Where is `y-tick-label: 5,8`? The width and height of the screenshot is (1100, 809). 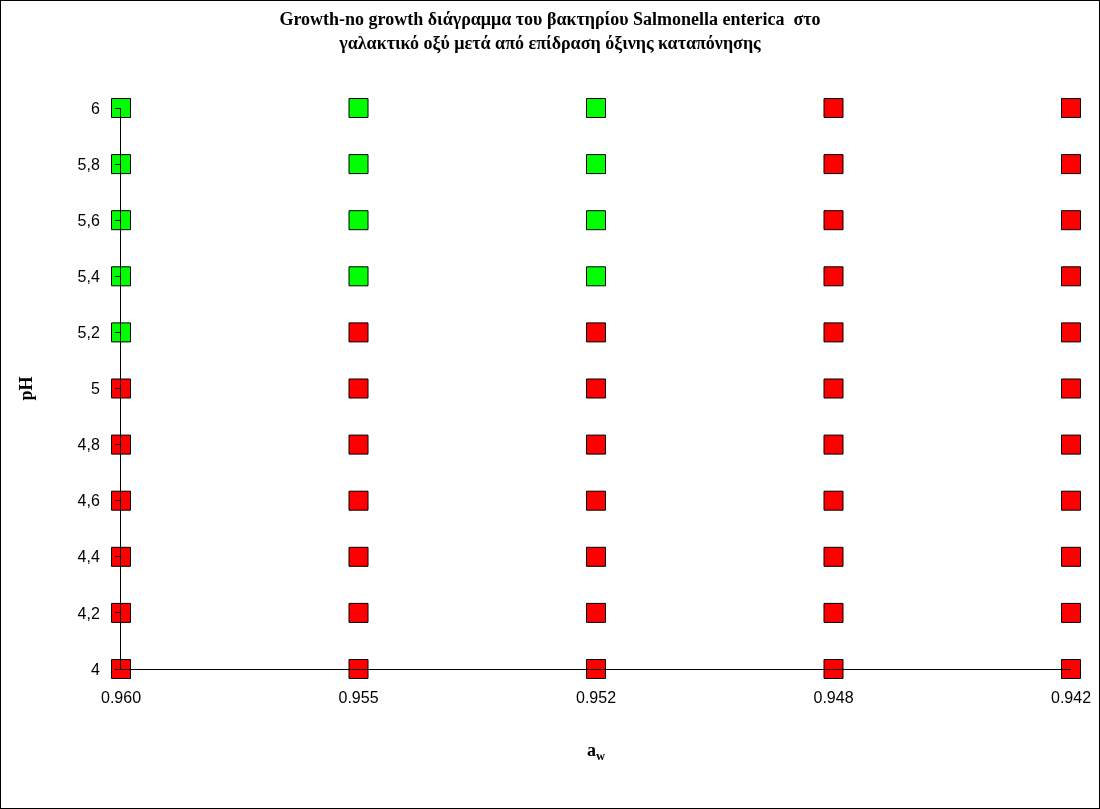
y-tick-label: 5,8 is located at coordinates (88, 164).